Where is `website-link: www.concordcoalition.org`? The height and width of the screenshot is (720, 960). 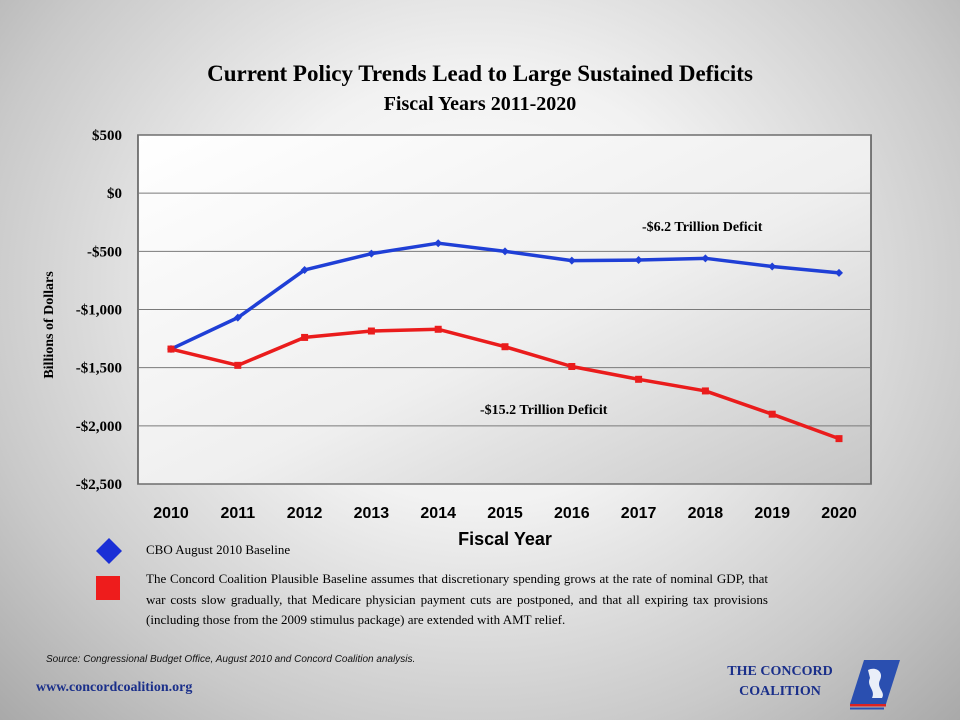 website-link: www.concordcoalition.org is located at coordinates (114, 687).